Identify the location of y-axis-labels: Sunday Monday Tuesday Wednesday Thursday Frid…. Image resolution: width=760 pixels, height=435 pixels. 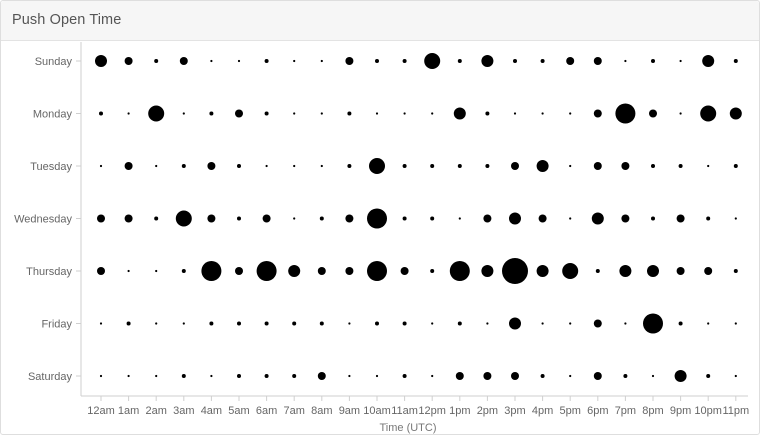
(43, 219).